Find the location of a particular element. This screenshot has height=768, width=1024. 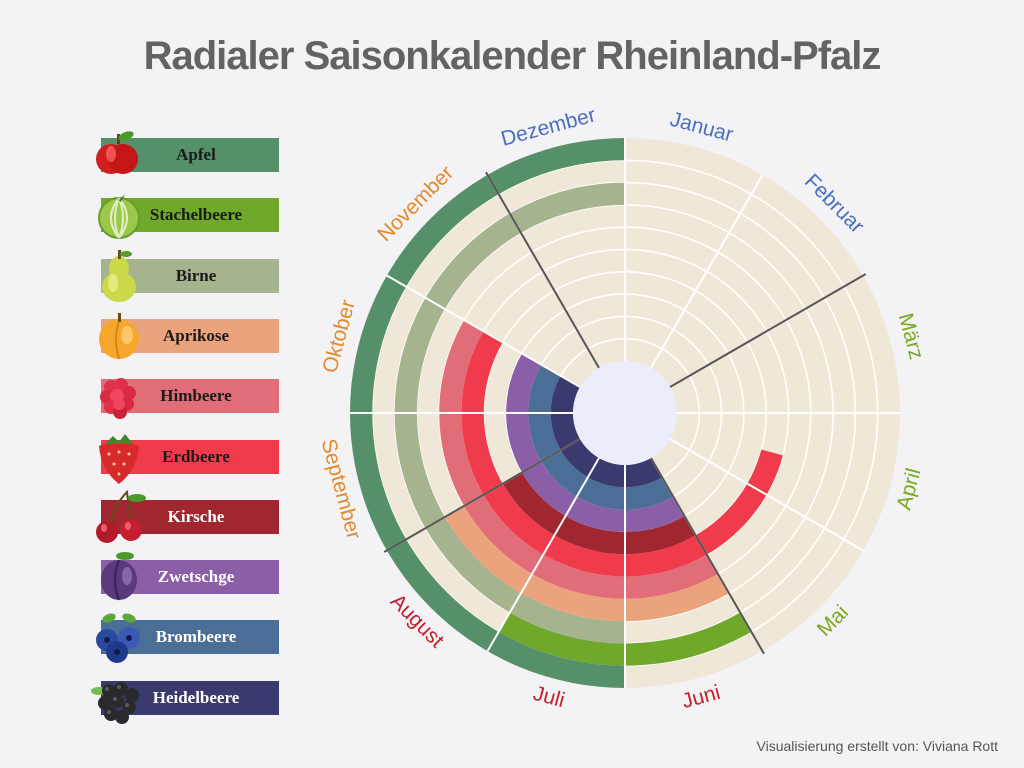

series-arc-erdbeere is located at coordinates (622, 454).